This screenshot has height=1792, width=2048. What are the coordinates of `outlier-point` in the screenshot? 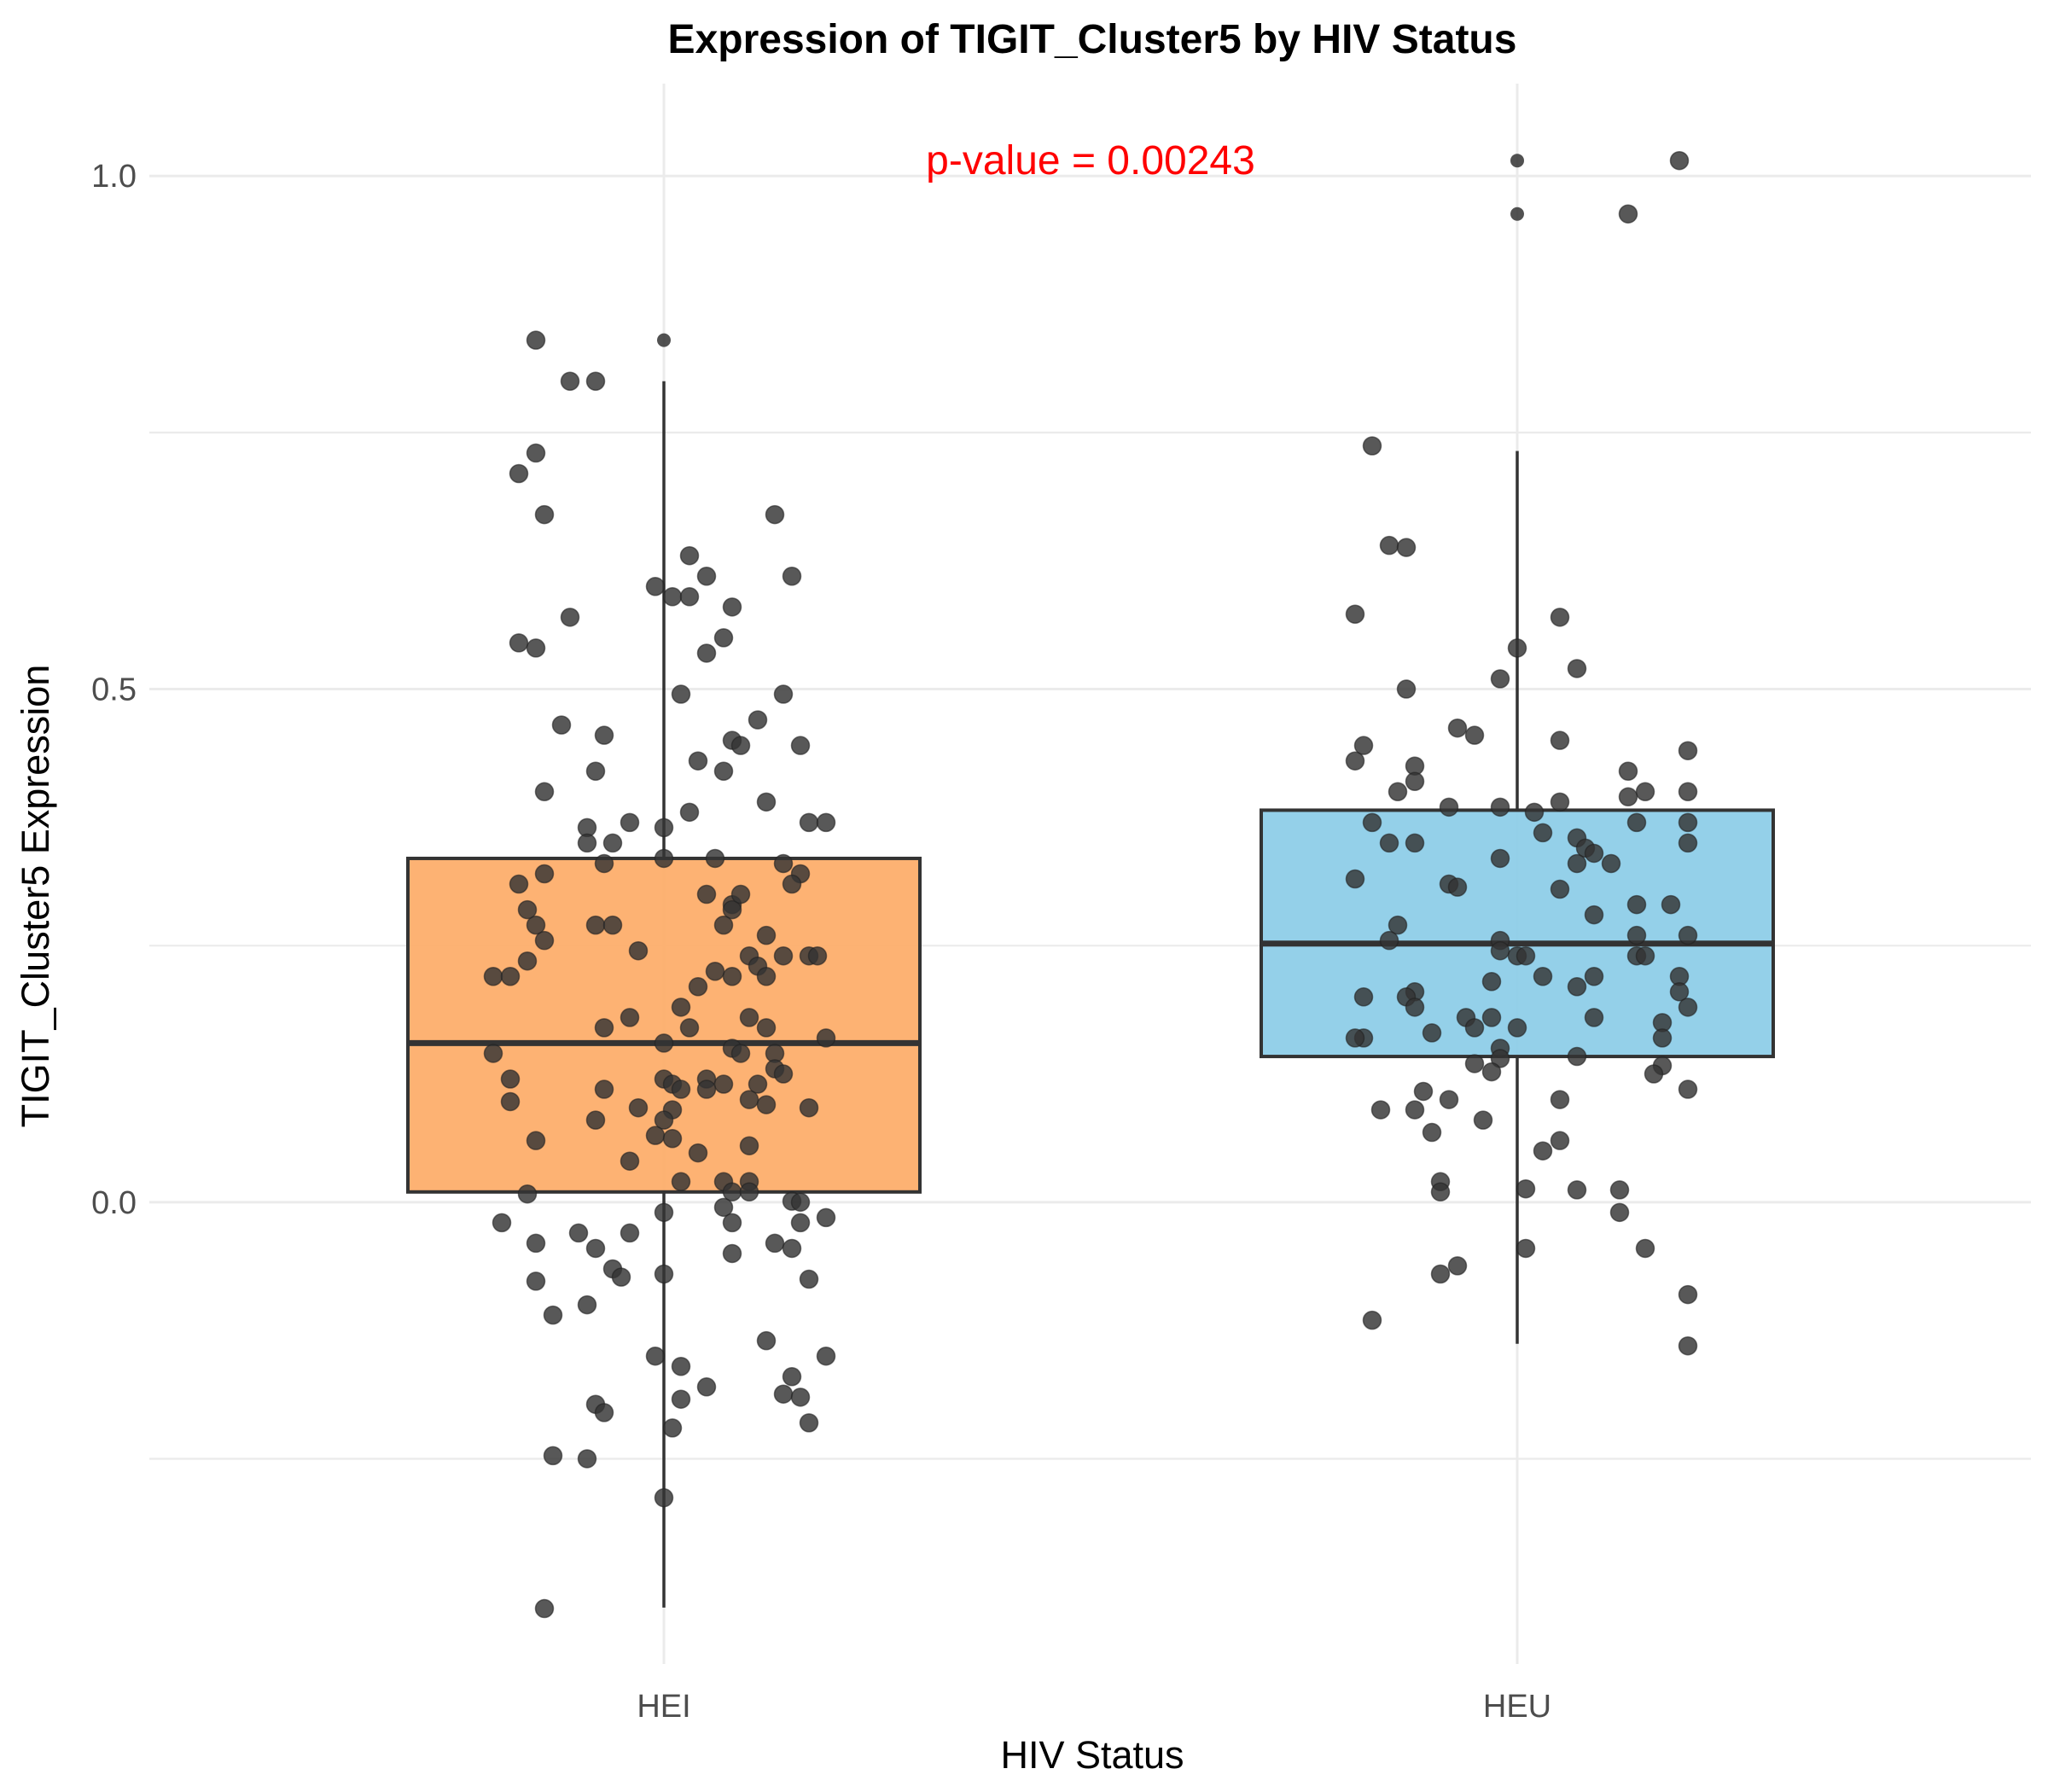 It's located at (1517, 214).